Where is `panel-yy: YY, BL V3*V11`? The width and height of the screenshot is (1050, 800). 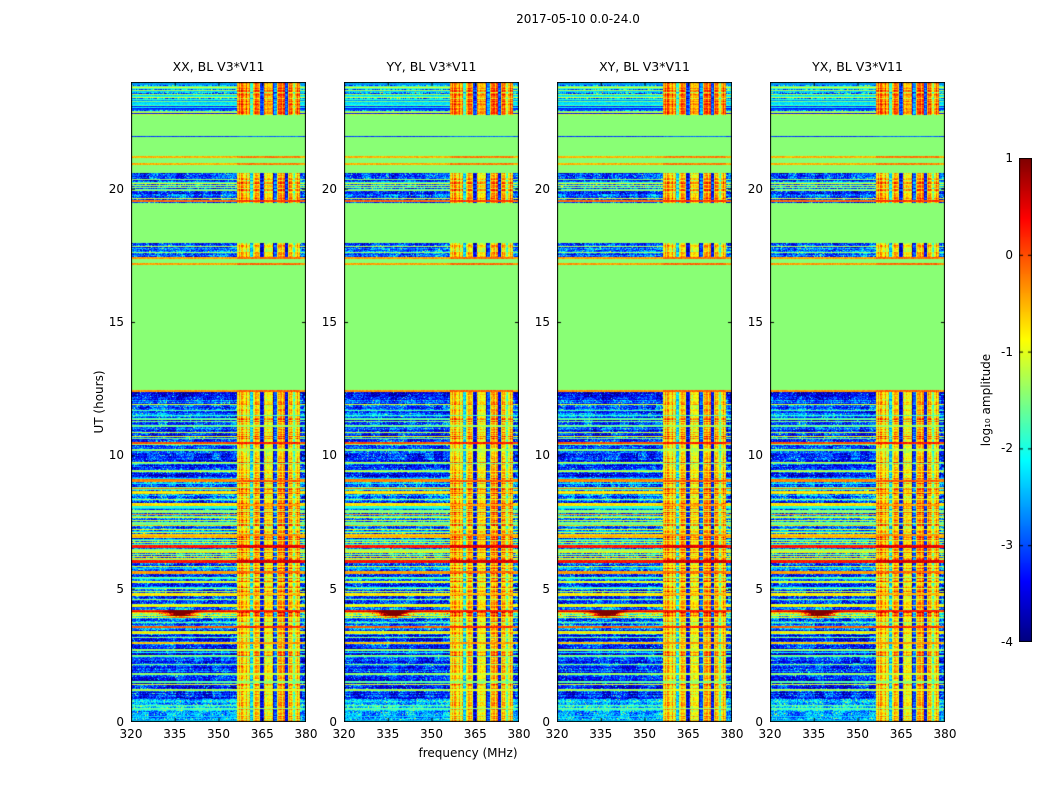
panel-yy: YY, BL V3*V11 is located at coordinates (431, 390).